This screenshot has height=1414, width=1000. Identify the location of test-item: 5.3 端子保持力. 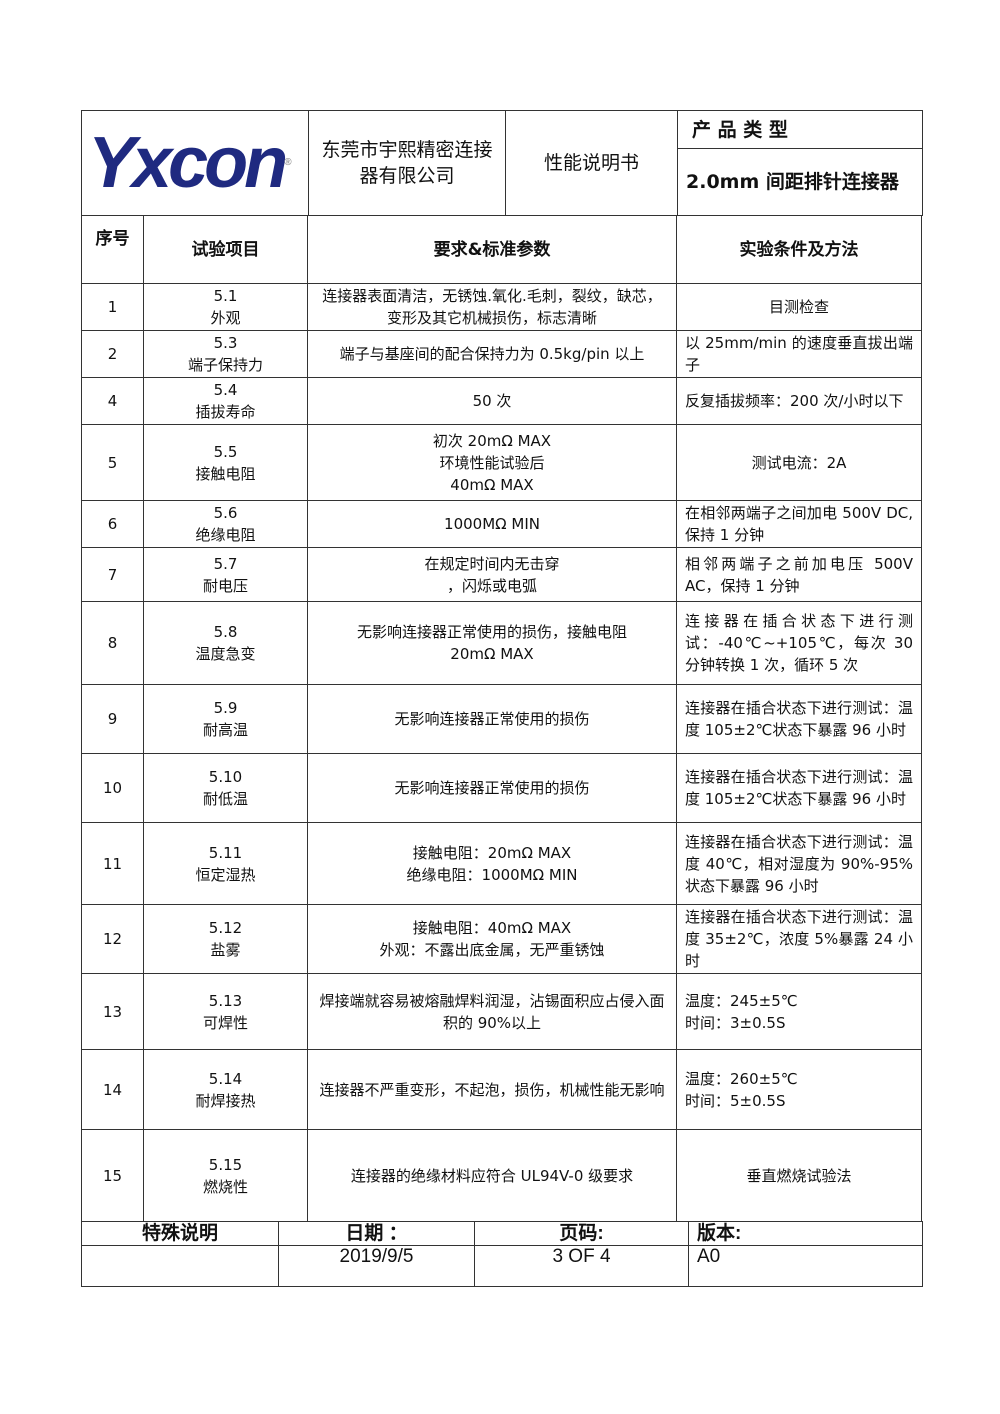
(225, 354).